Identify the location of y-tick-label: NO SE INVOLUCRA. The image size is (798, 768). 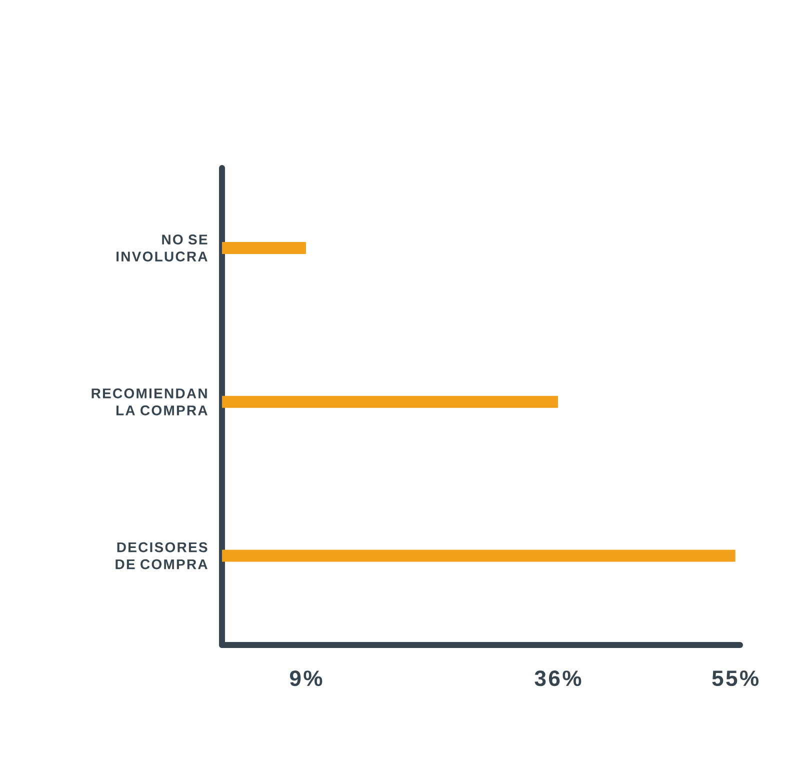
(162, 248).